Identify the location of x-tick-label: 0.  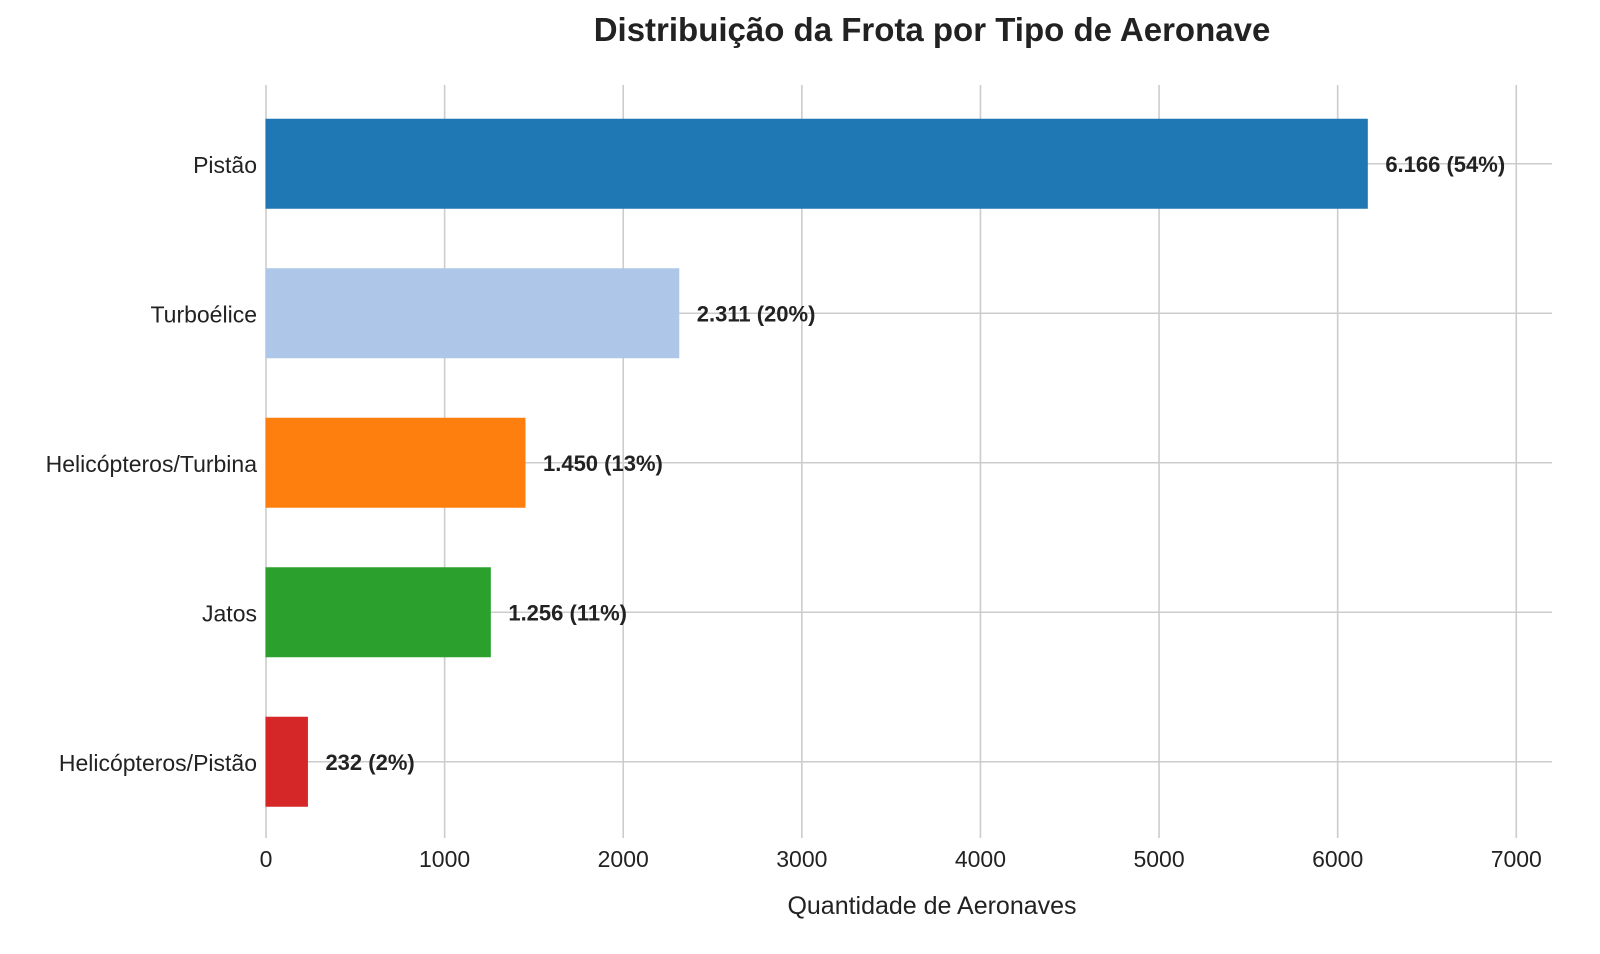
(266, 859).